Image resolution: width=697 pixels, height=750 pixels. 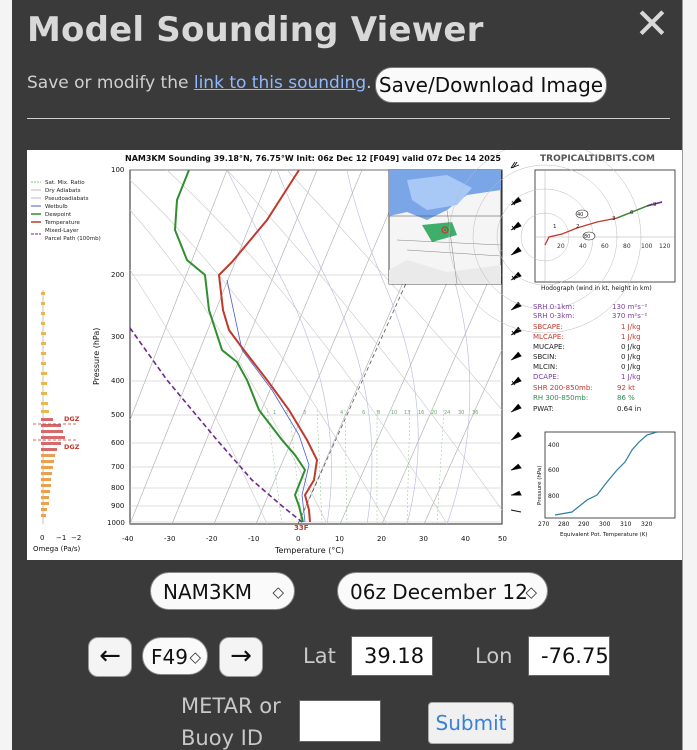 I want to click on pressure-ticks: 100 200 300 400 500 600 700 800 900 1000, so click(x=116, y=346).